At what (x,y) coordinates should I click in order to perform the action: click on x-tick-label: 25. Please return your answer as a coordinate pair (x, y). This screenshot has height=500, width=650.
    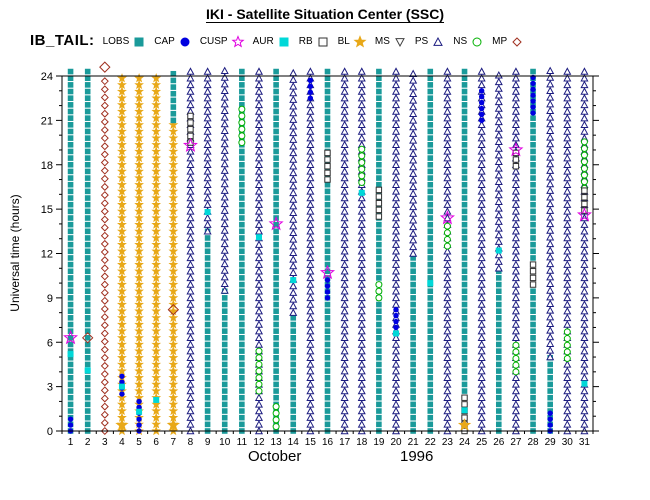
    Looking at the image, I should click on (482, 442).